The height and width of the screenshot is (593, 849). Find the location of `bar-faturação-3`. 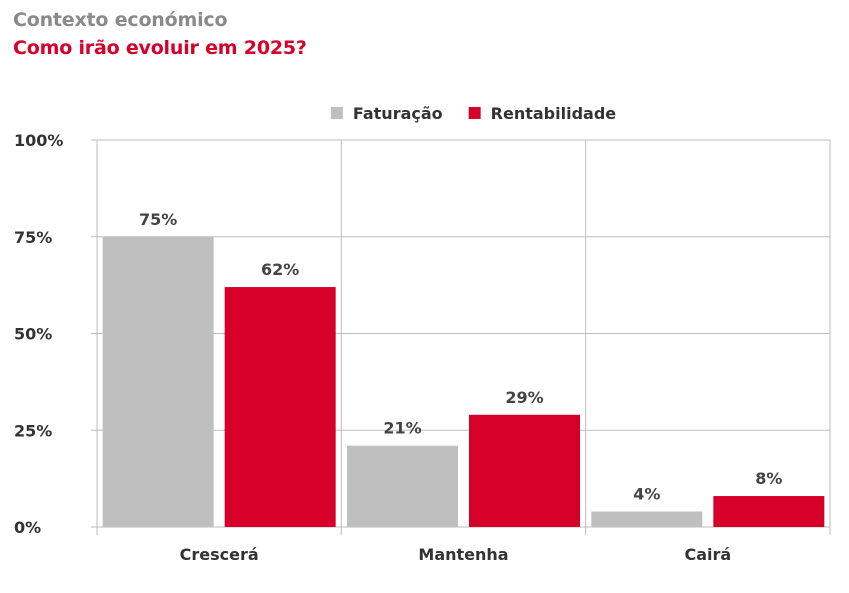

bar-faturação-3 is located at coordinates (647, 519).